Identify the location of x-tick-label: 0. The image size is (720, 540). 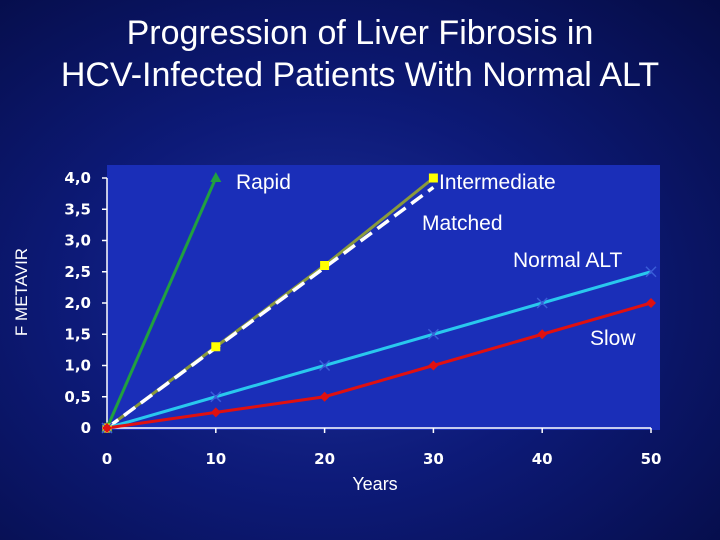
(107, 459).